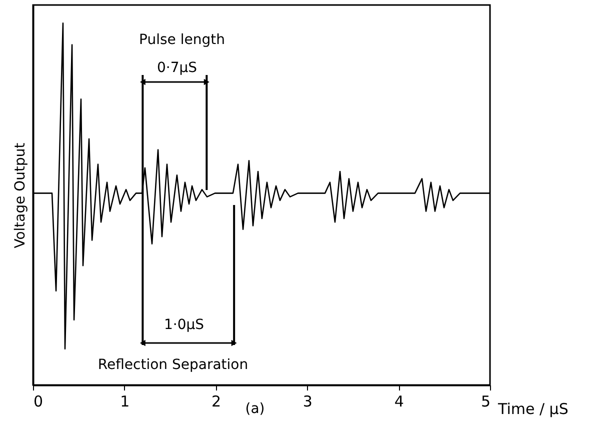 The height and width of the screenshot is (426, 589). I want to click on annotation: 0·7µS, so click(177, 68).